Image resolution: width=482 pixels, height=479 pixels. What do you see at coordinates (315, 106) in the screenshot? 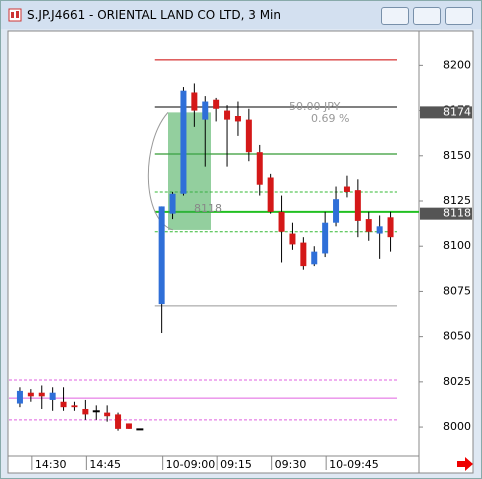
I see `measure-amount: 50.00 JPY` at bounding box center [315, 106].